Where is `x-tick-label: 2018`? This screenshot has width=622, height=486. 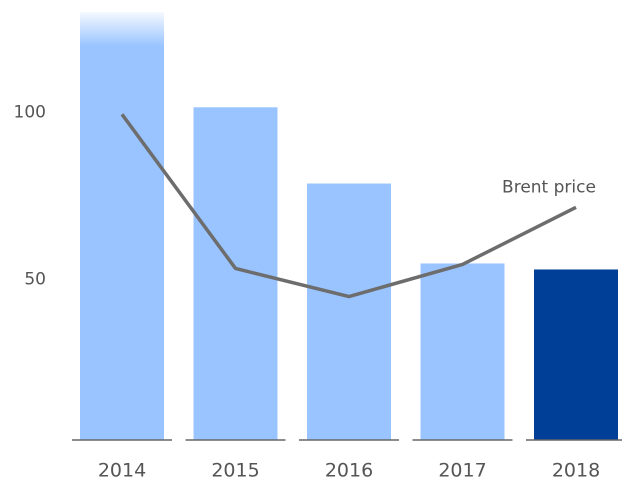
x-tick-label: 2018 is located at coordinates (576, 471).